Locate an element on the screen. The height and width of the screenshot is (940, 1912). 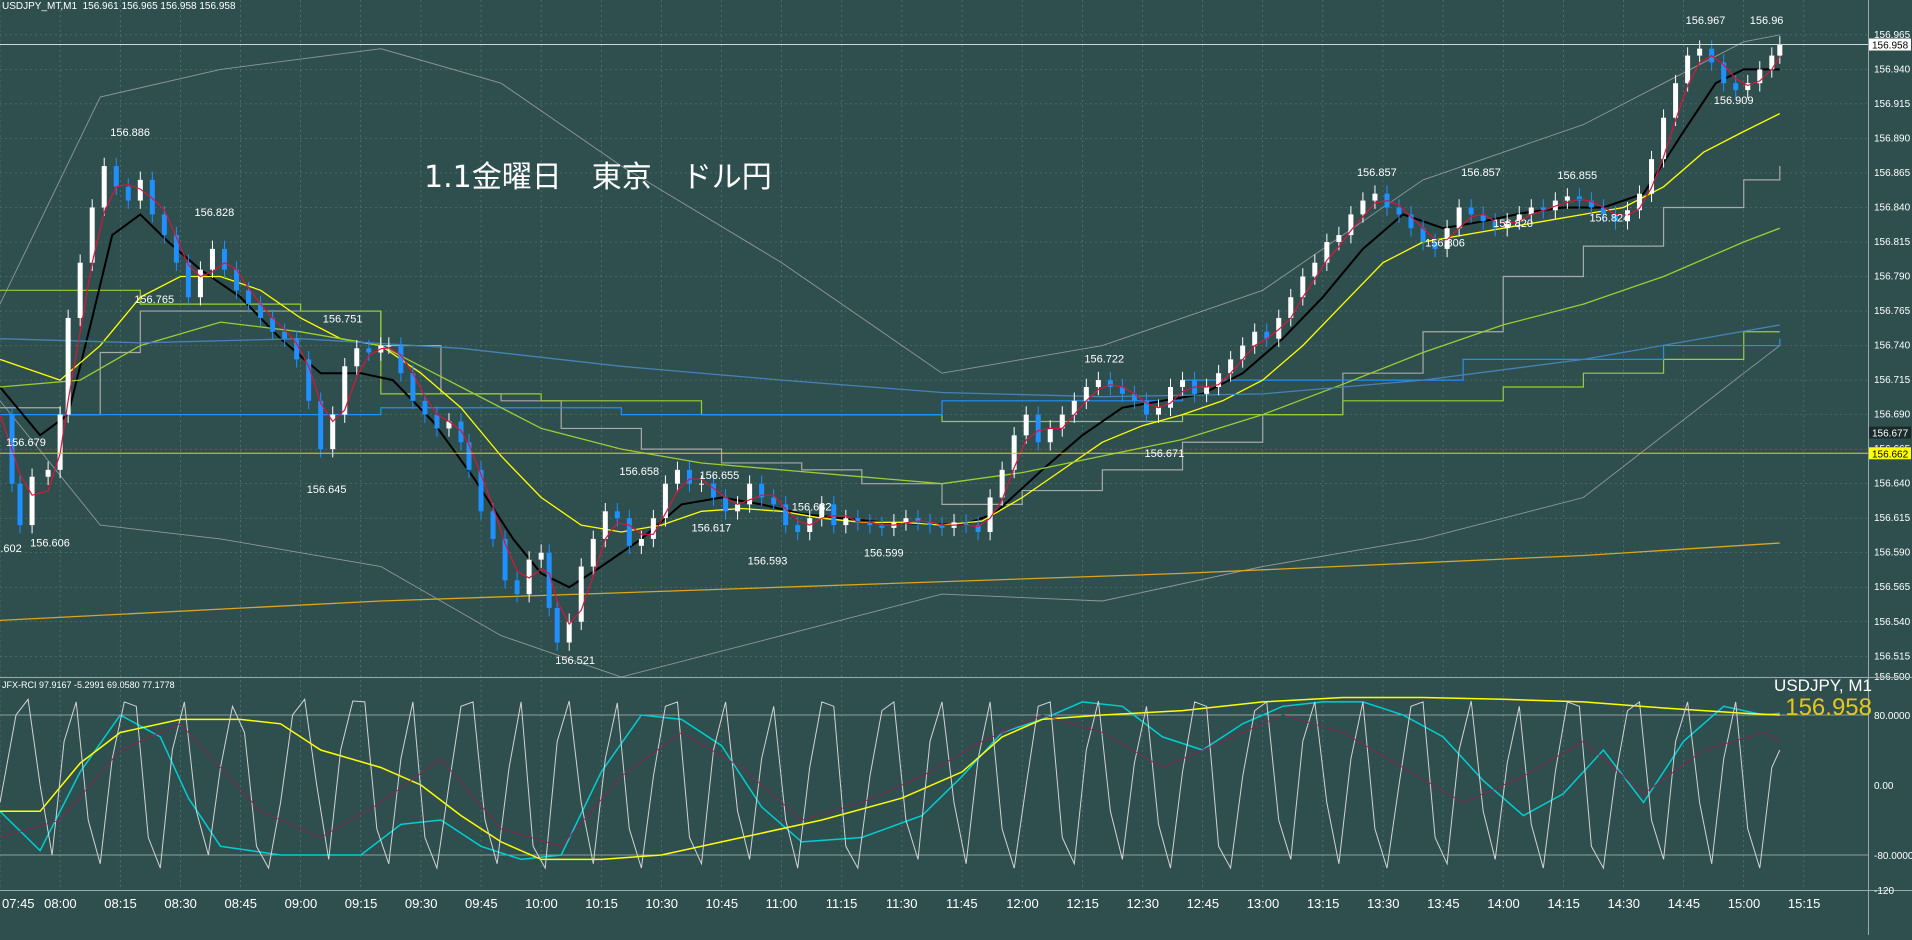
oscillator-tick-label: -80.0000 is located at coordinates (1893, 856).